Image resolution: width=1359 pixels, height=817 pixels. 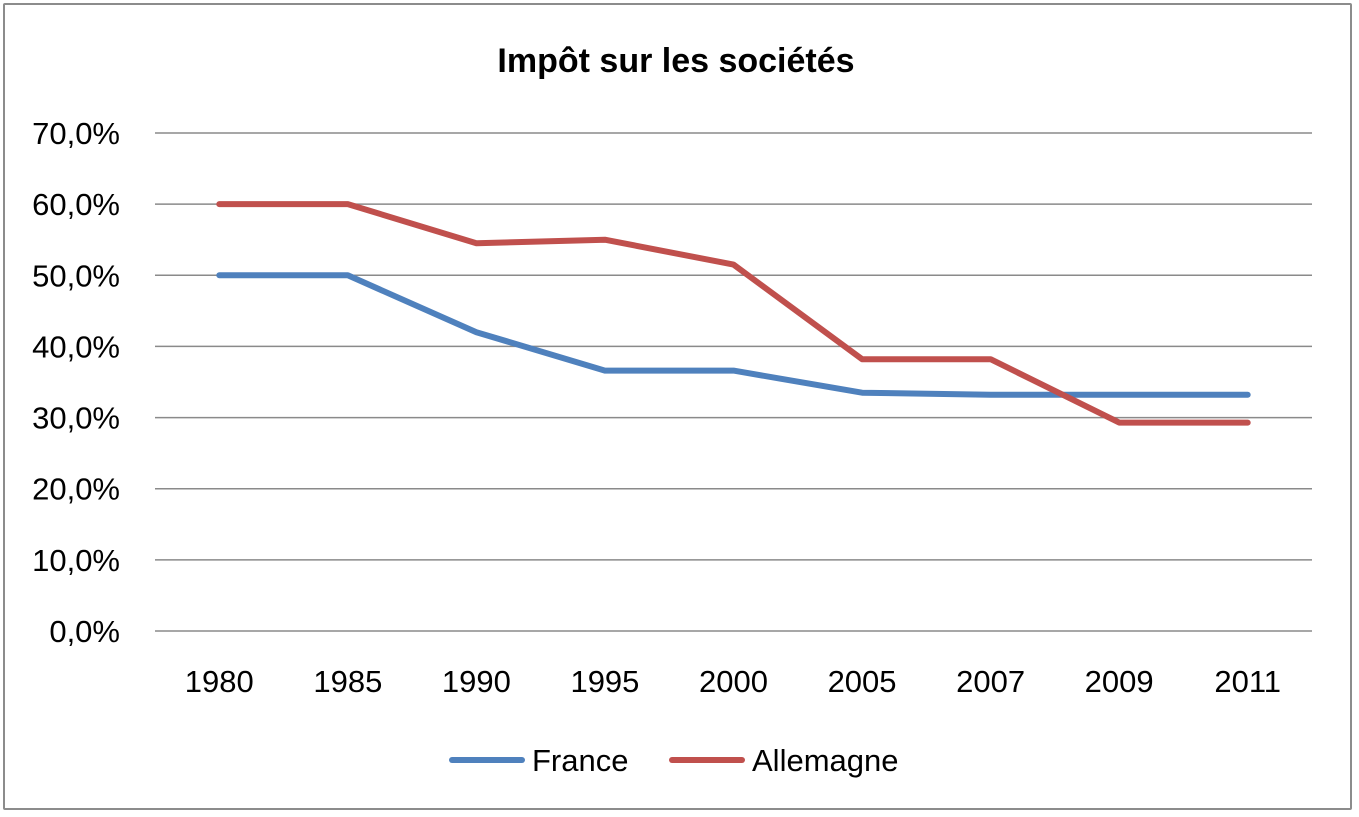 What do you see at coordinates (604, 681) in the screenshot?
I see `x-tick-label: 1995` at bounding box center [604, 681].